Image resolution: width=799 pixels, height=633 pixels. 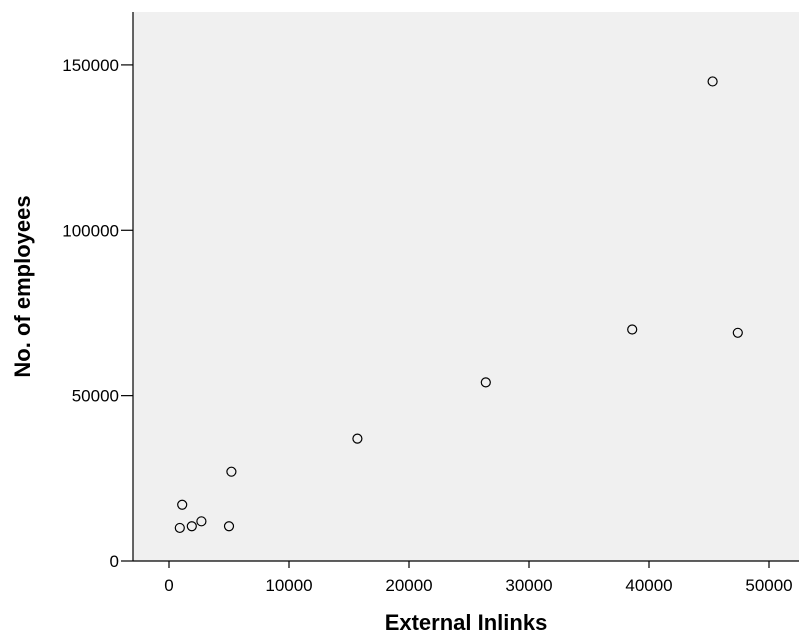 What do you see at coordinates (90, 65) in the screenshot?
I see `y-tick-label: 150000` at bounding box center [90, 65].